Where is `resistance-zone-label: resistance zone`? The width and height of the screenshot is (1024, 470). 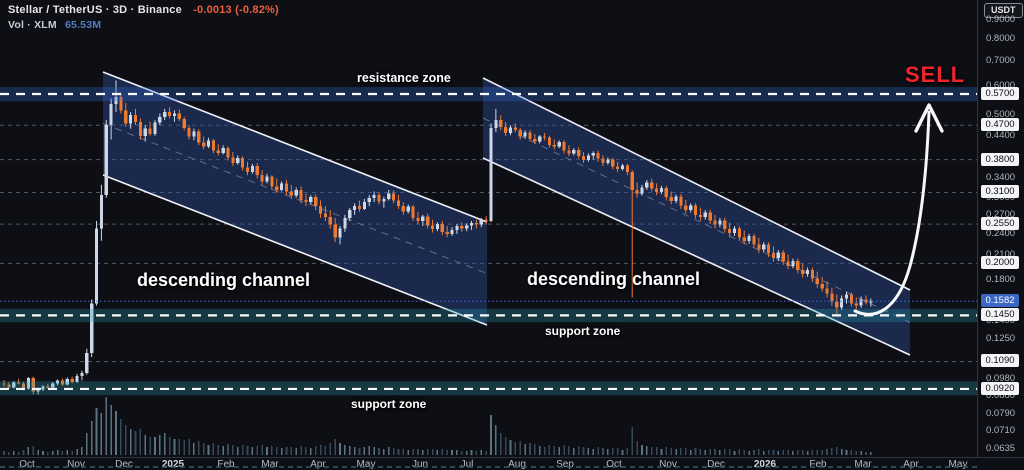
resistance-zone-label: resistance zone is located at coordinates (404, 78).